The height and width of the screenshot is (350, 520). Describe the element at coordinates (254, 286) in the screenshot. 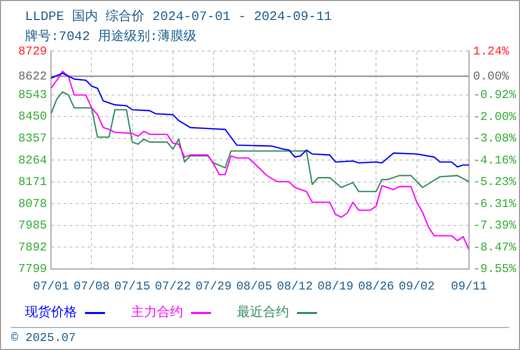

I see `x-tick-label: 08/05` at that location.